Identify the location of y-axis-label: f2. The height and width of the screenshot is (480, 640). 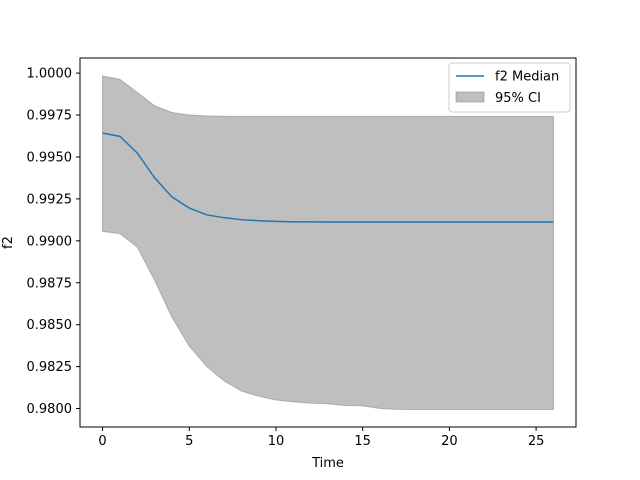
(8, 242).